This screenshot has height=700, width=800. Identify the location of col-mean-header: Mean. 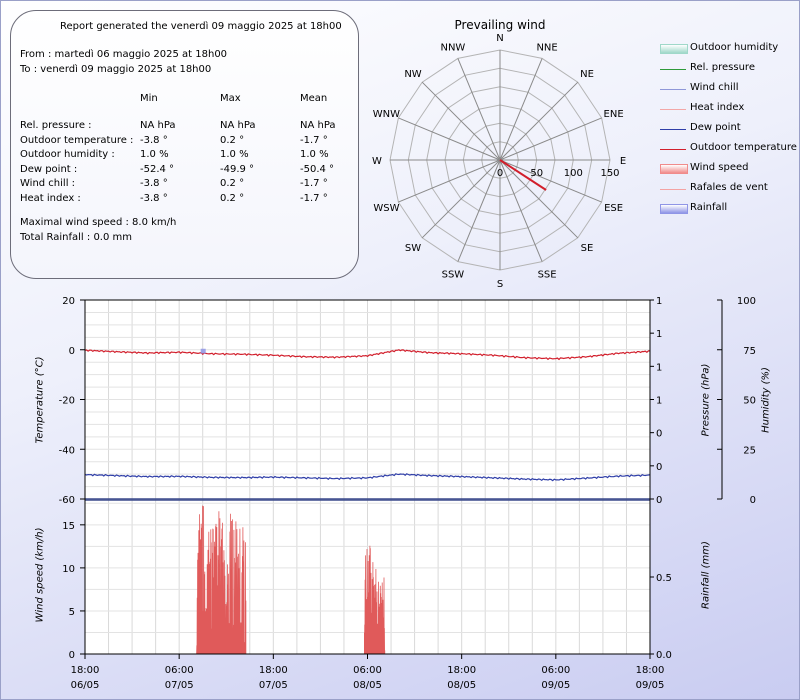
(314, 98).